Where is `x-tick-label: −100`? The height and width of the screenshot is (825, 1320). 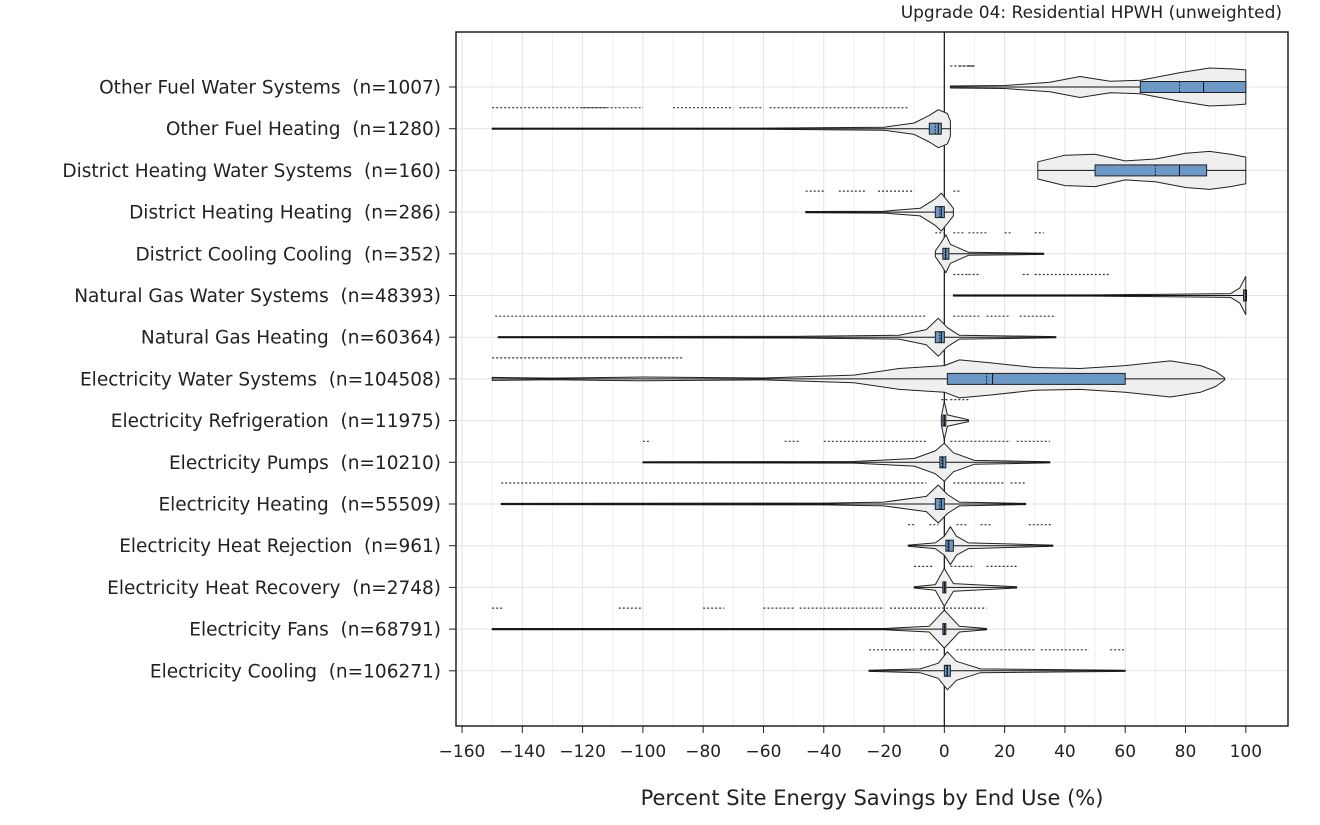
x-tick-label: −100 is located at coordinates (643, 752).